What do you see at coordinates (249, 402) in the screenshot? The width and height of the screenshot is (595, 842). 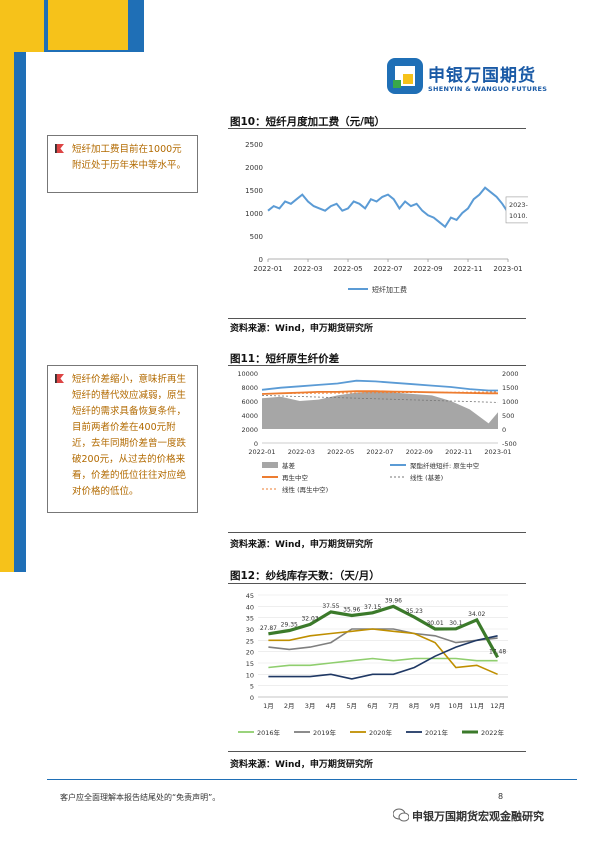 I see `y-left-tick-label: 6000` at bounding box center [249, 402].